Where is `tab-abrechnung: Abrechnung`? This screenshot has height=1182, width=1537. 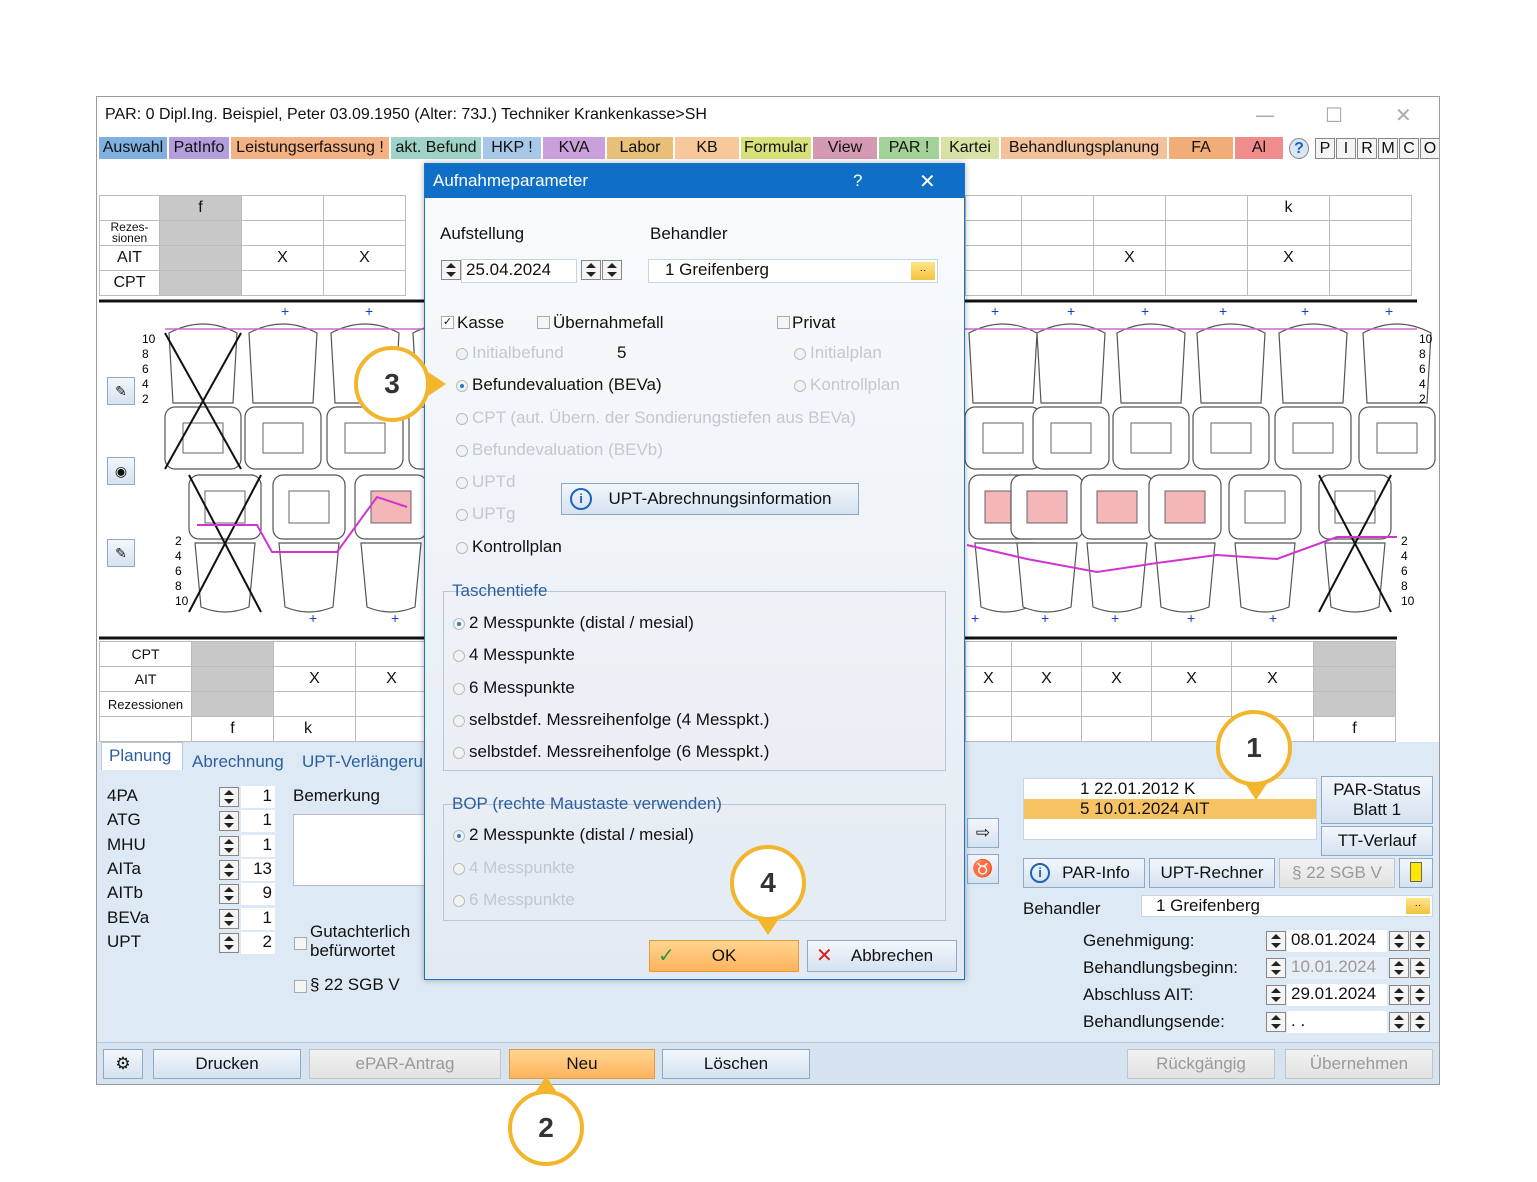
tab-abrechnung: Abrechnung is located at coordinates (238, 761).